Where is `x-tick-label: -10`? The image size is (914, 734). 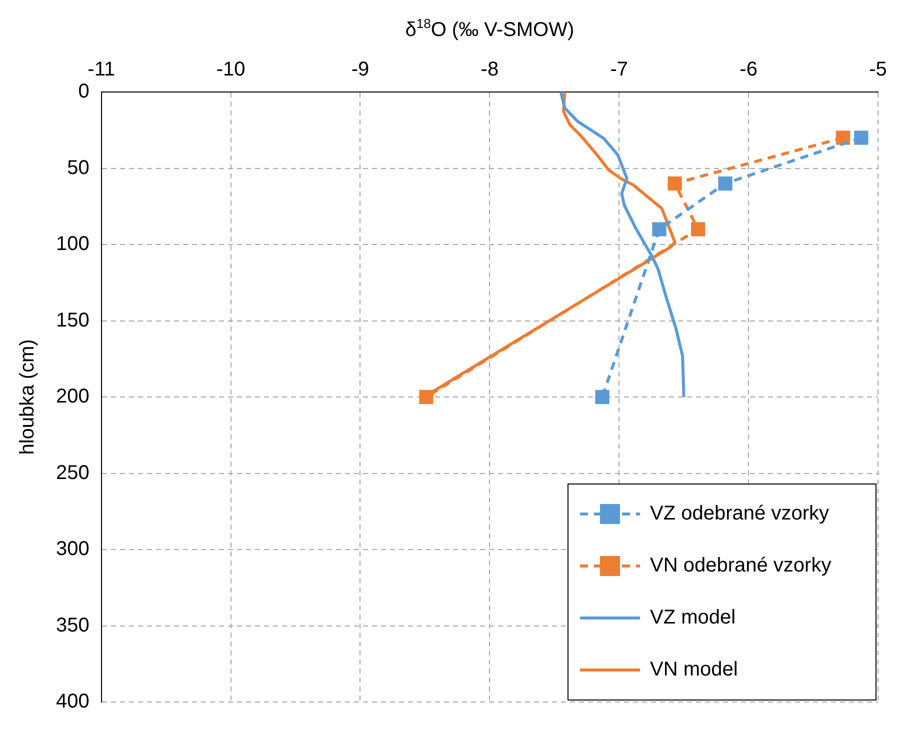
x-tick-label: -10 is located at coordinates (231, 69).